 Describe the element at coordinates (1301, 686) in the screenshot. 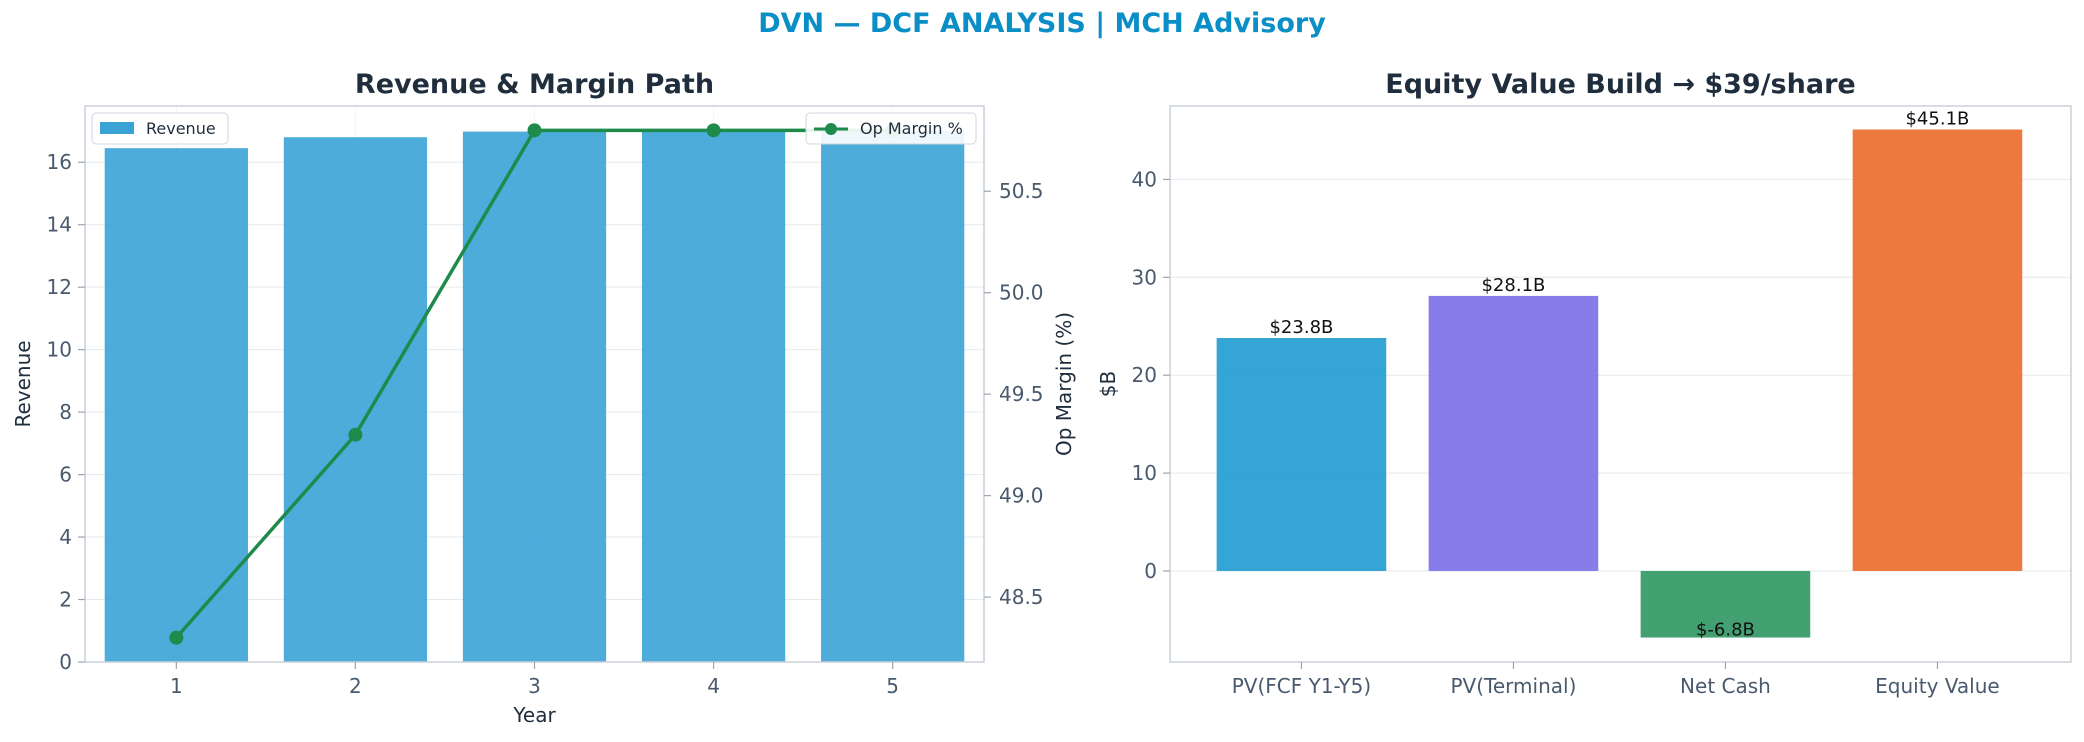

I see `right-x-tick-label: PV(FCF Y1-Y5)` at that location.